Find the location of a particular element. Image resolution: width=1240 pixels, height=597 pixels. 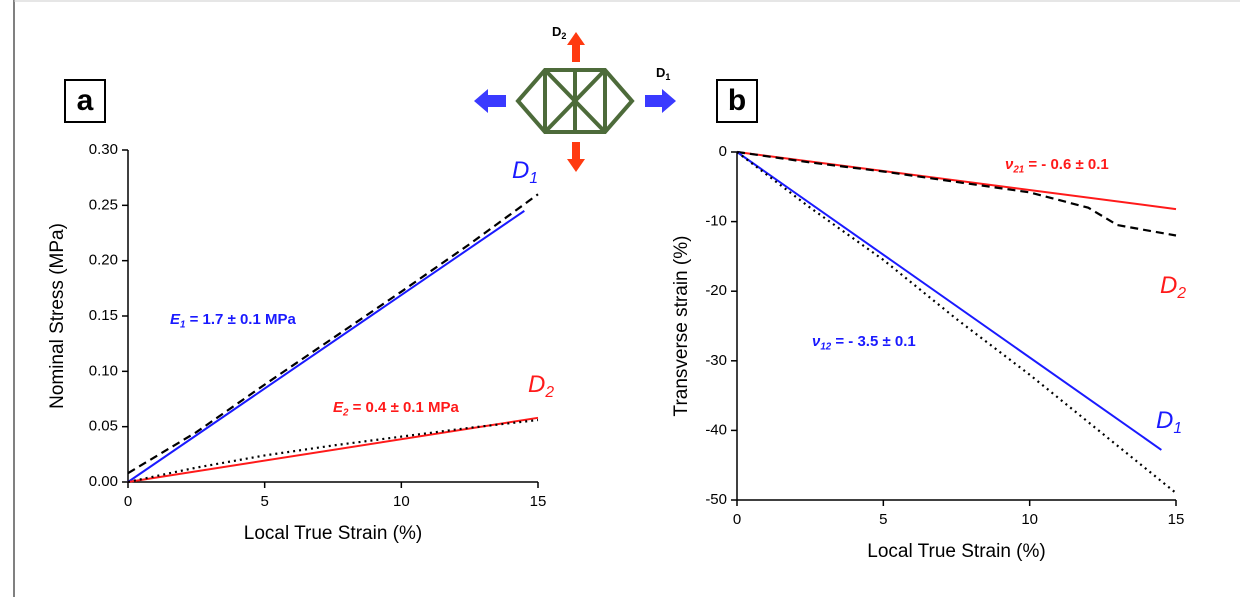

y-tick-label: 0 is located at coordinates (723, 151).